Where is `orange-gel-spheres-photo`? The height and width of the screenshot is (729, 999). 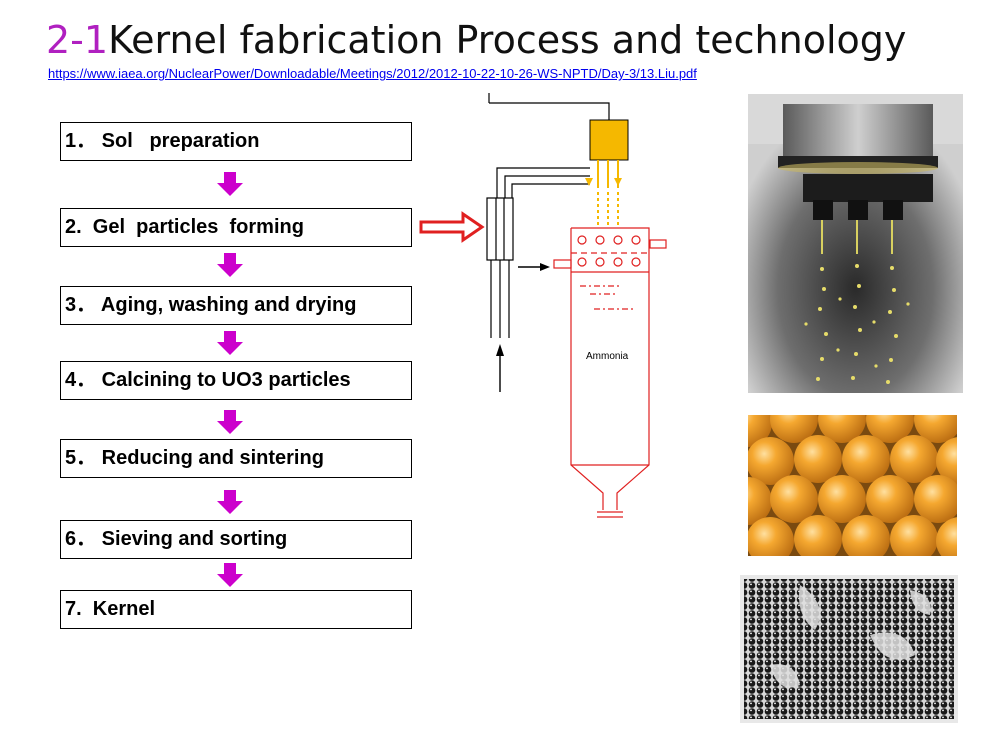
orange-gel-spheres-photo is located at coordinates (852, 485).